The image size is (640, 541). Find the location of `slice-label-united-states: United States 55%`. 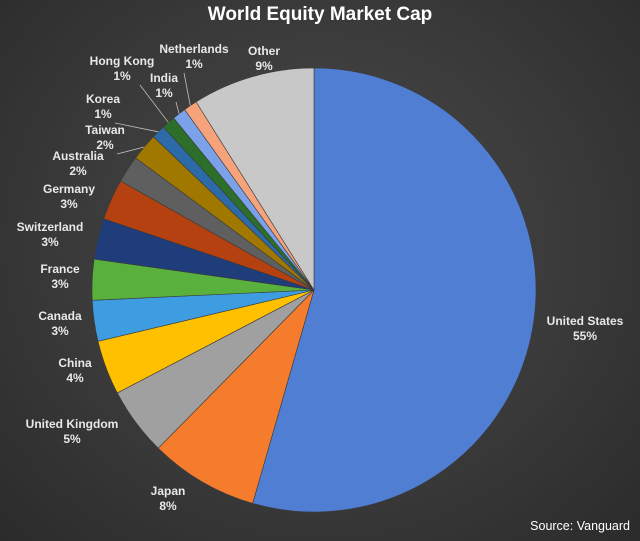

slice-label-united-states: United States 55% is located at coordinates (585, 328).